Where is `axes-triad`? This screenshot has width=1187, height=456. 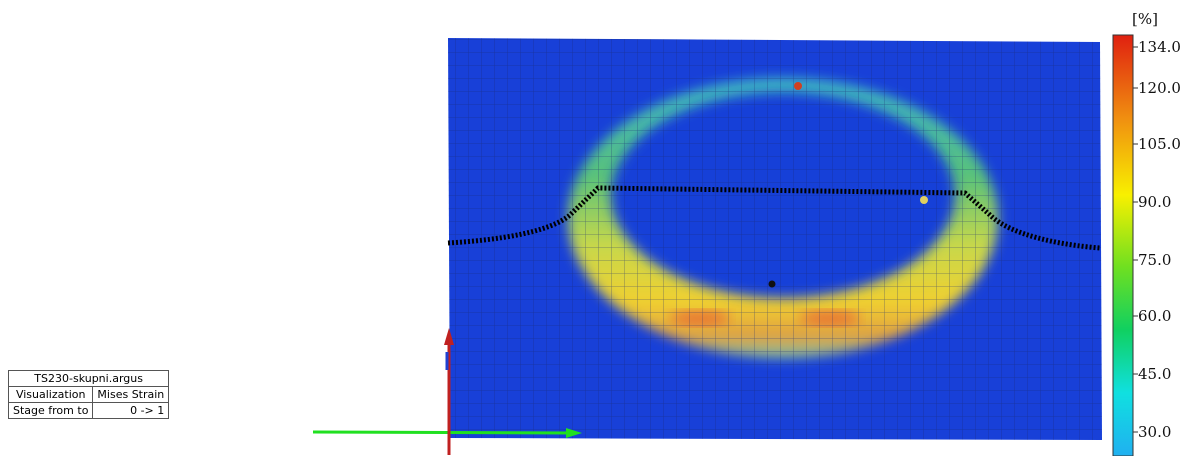
axes-triad is located at coordinates (447, 391).